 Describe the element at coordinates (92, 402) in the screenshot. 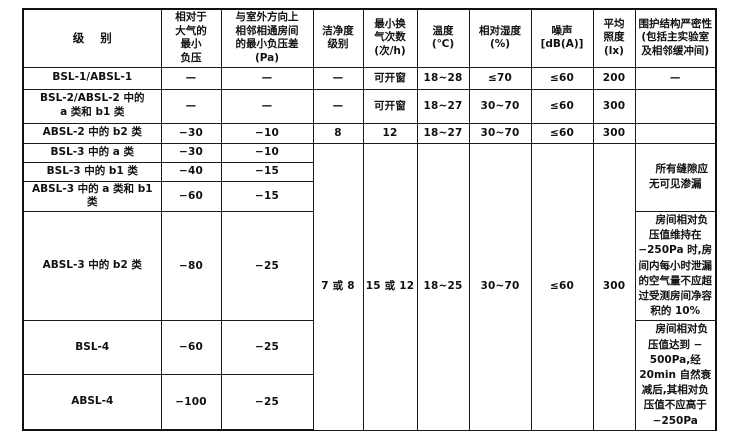

I see `row-class-label: ABSL-4` at that location.